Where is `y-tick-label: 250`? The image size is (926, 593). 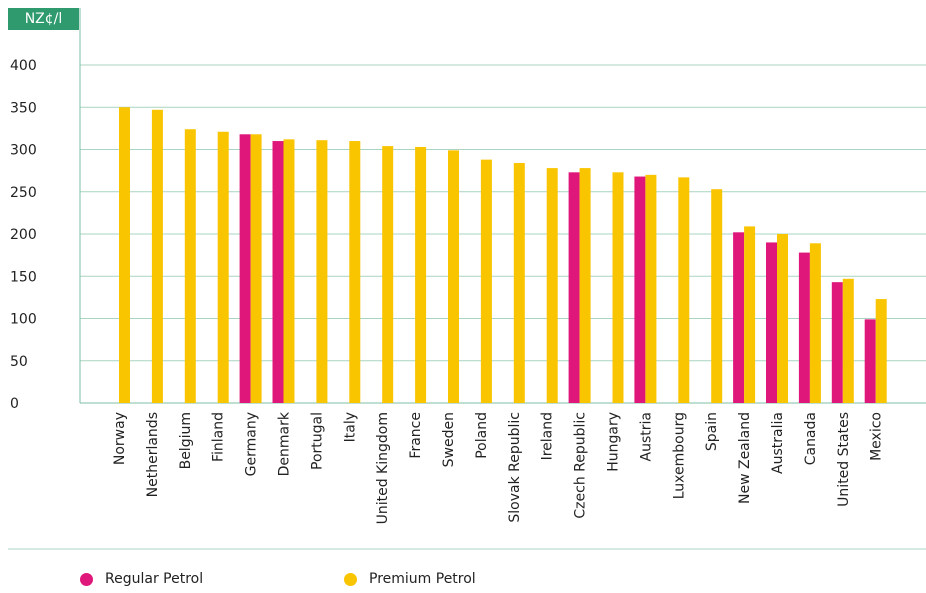
y-tick-label: 250 is located at coordinates (23, 193).